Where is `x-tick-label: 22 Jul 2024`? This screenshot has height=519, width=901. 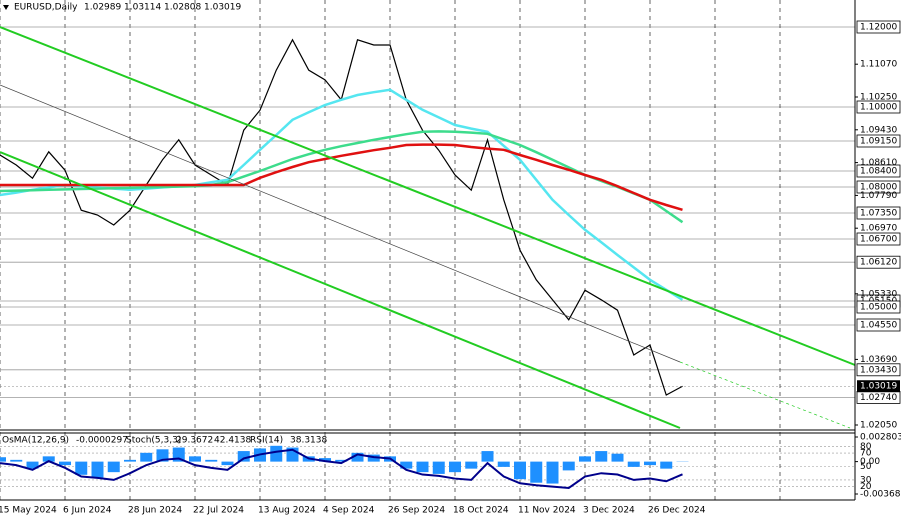
x-tick-label: 22 Jul 2024 is located at coordinates (218, 511).